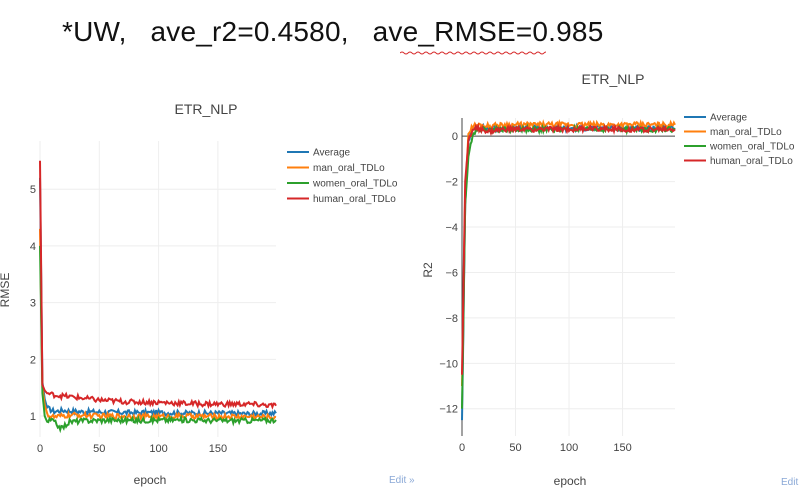  Describe the element at coordinates (448, 410) in the screenshot. I see `y-tick-label: −12` at that location.